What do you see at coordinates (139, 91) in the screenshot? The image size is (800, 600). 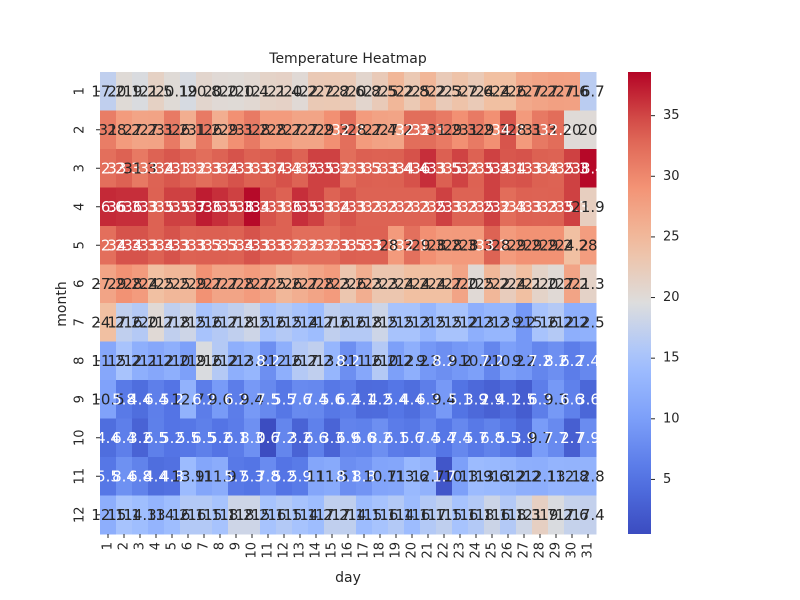 I see `cell-value-label: 19.2` at bounding box center [139, 91].